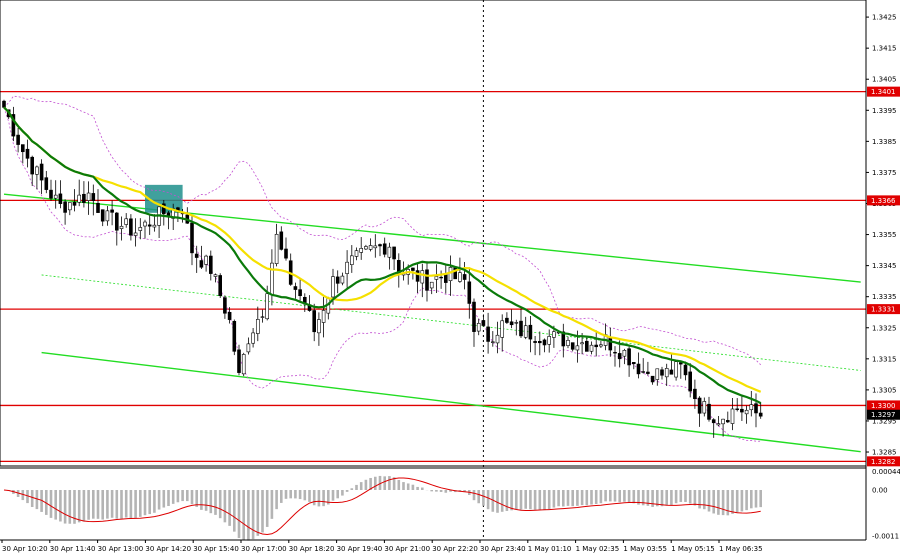 This screenshot has height=556, width=900. Describe the element at coordinates (312, 549) in the screenshot. I see `time-tick-label: 30 Apr 18:20` at that location.